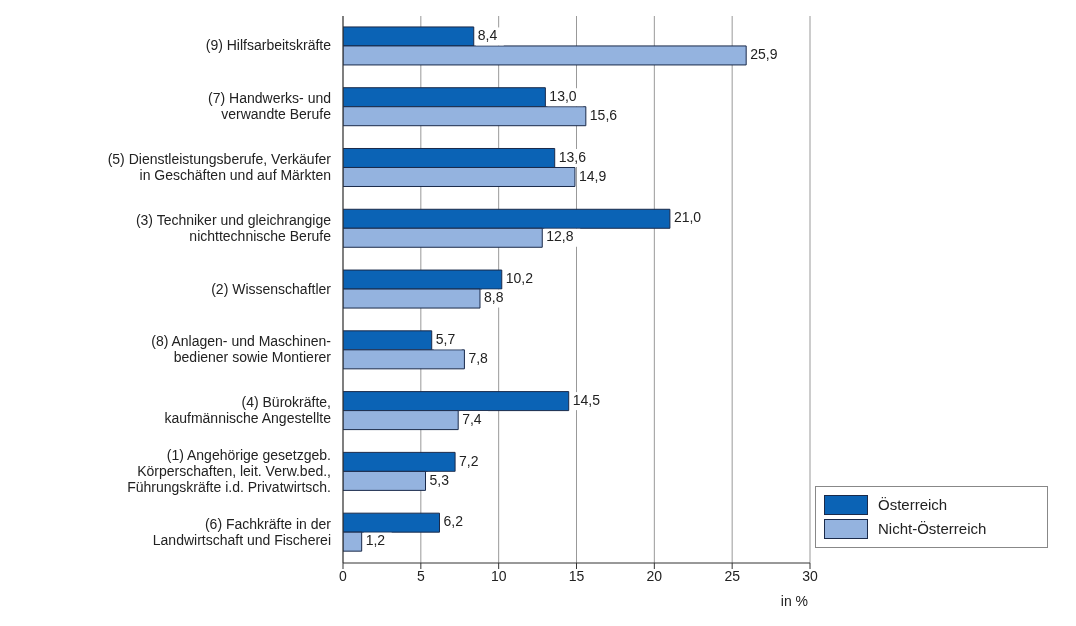 The image size is (1076, 626). Describe the element at coordinates (576, 575) in the screenshot. I see `x-tick-label: 15` at that location.